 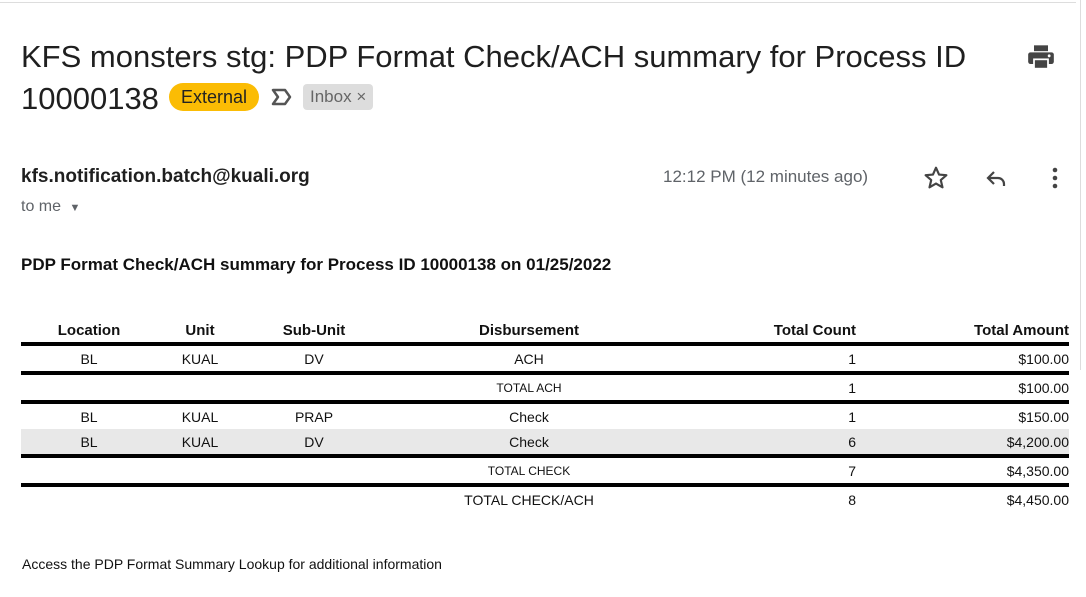 What do you see at coordinates (330, 96) in the screenshot?
I see `label-text: Inbox` at bounding box center [330, 96].